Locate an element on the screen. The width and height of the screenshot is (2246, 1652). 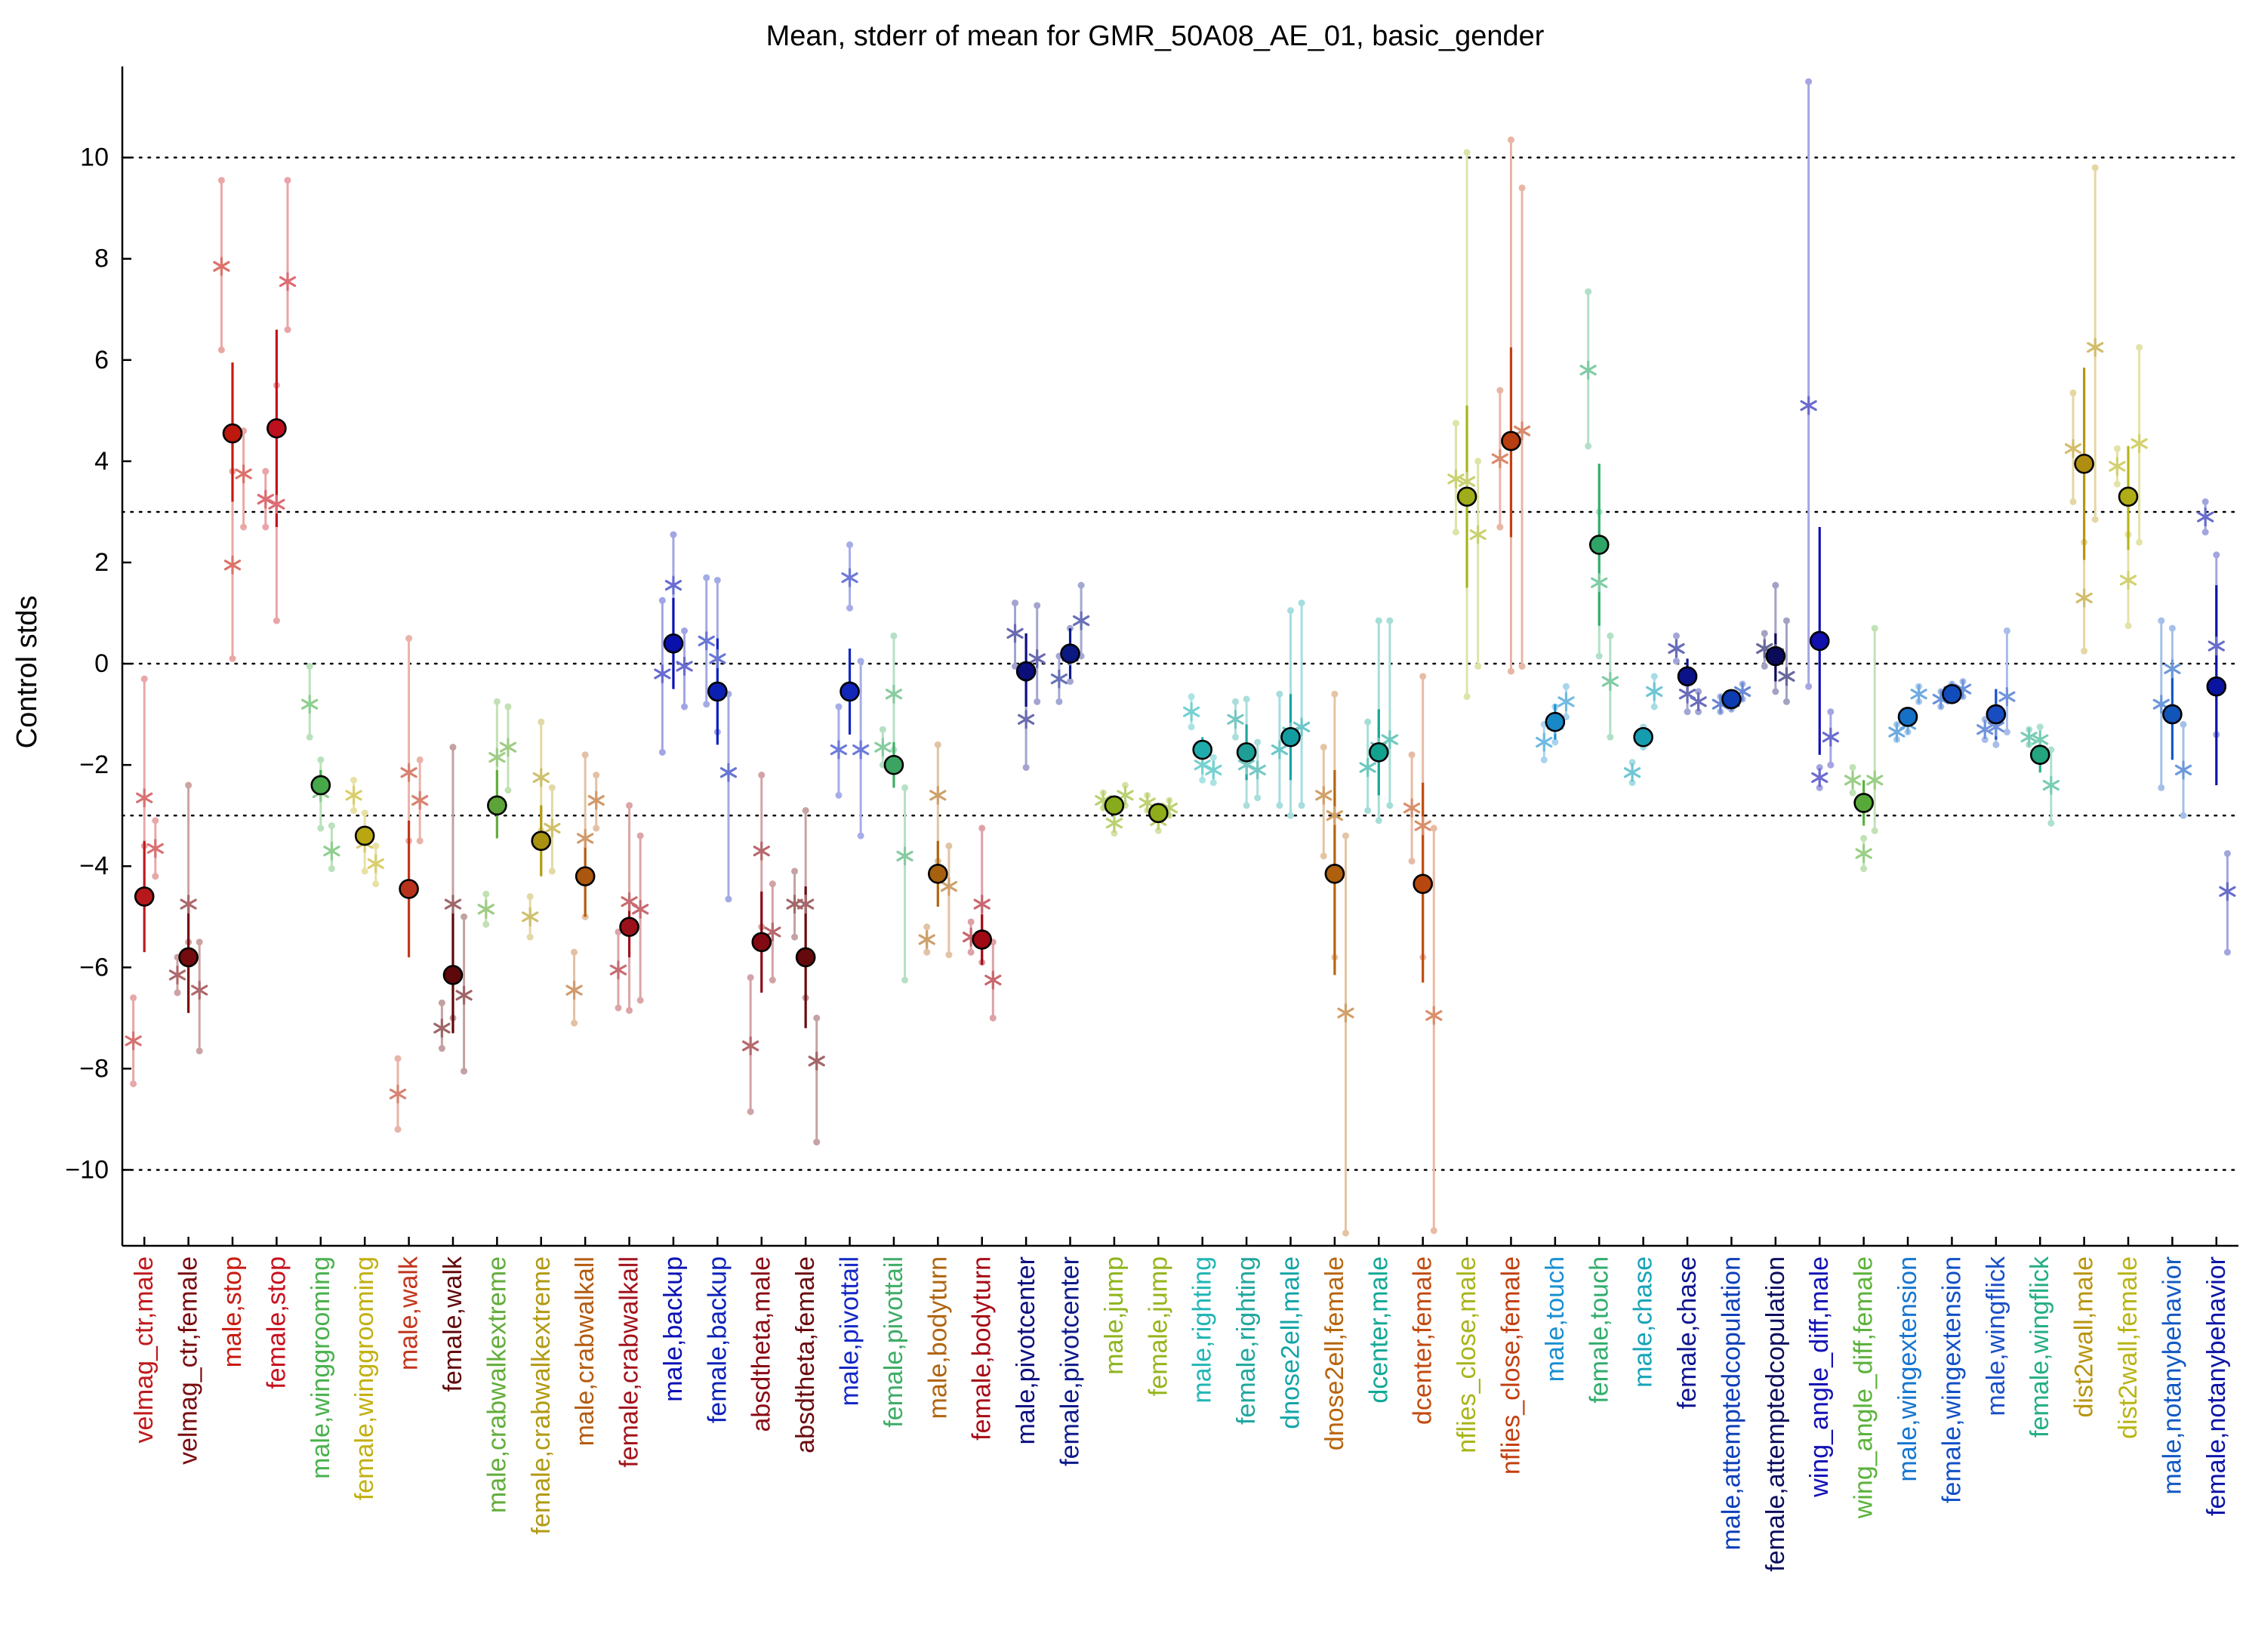
x-tick-label: male,pivotcenter is located at coordinates (1026, 1350).